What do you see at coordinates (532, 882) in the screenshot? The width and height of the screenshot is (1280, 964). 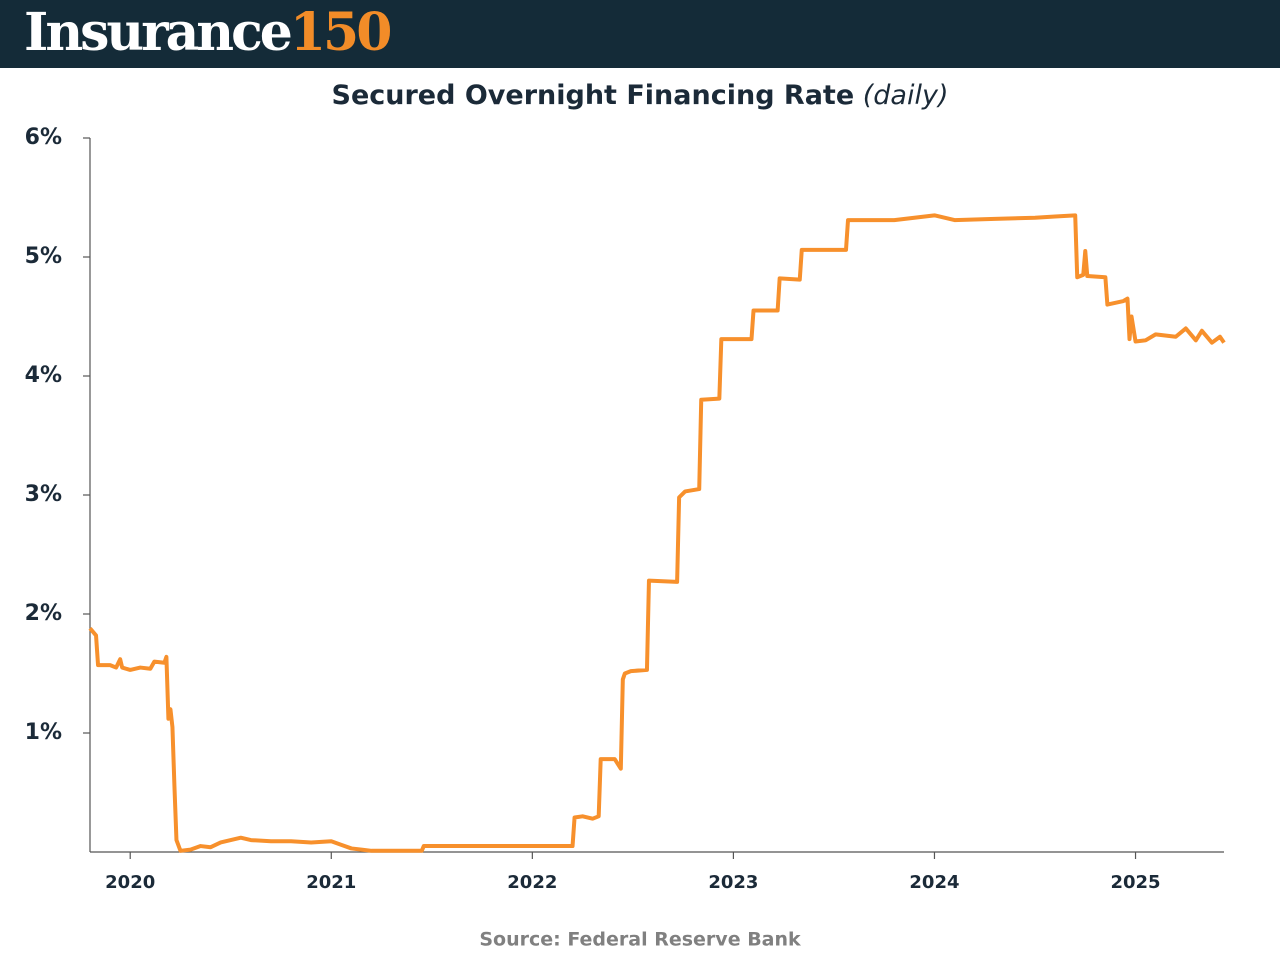 I see `x-tick-label: 2022` at bounding box center [532, 882].